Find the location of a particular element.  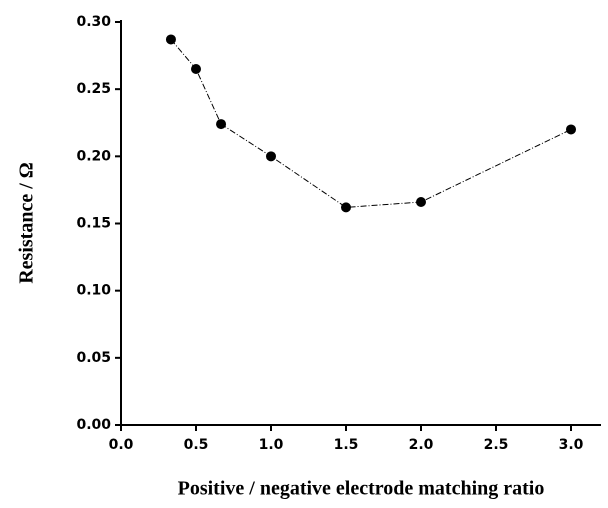

x-tick-label: 0.0 is located at coordinates (121, 445).